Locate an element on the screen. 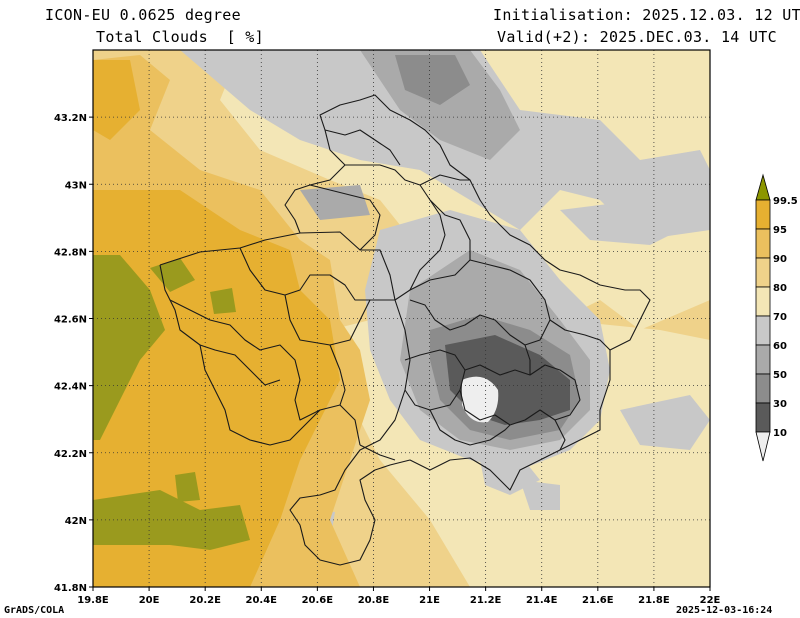  timestamp-label: 2025-12-03-16:24 is located at coordinates (724, 610).